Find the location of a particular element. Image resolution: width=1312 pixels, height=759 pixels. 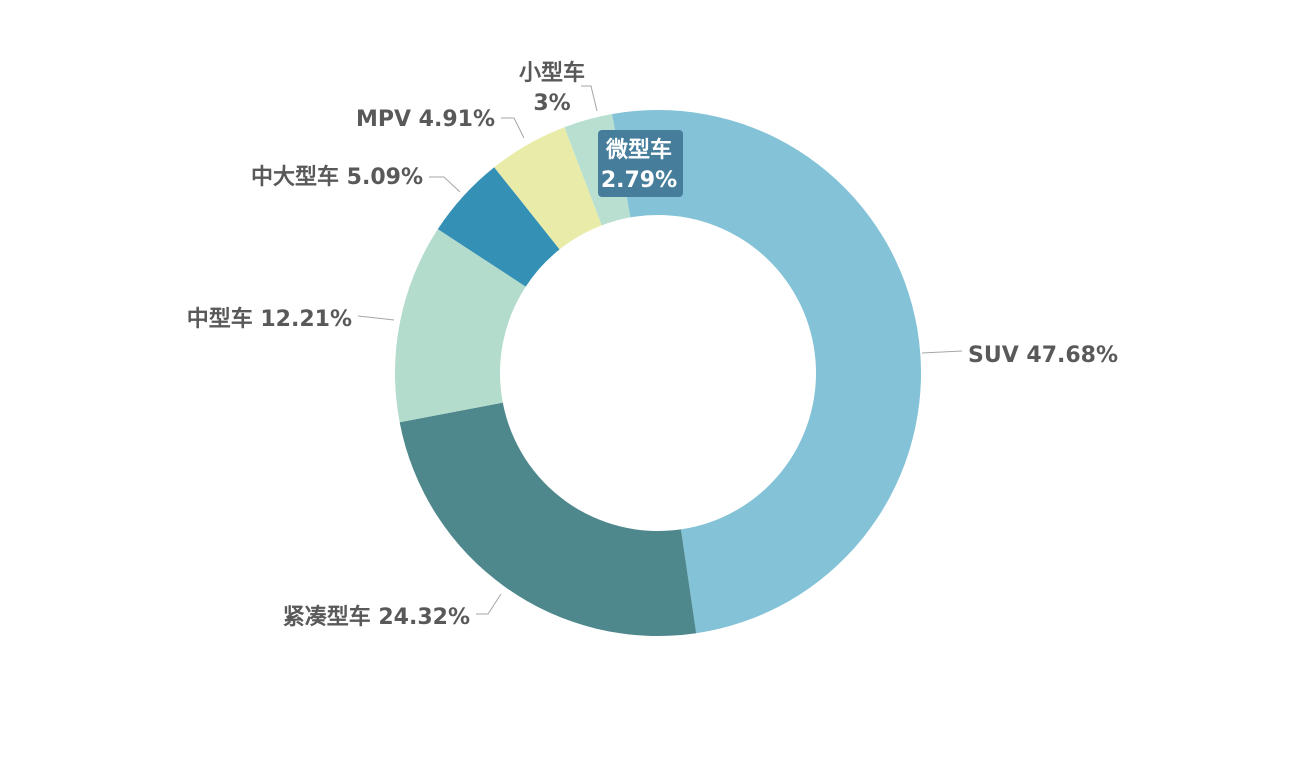

slice-label-7-line-2: 2.79% is located at coordinates (639, 180).